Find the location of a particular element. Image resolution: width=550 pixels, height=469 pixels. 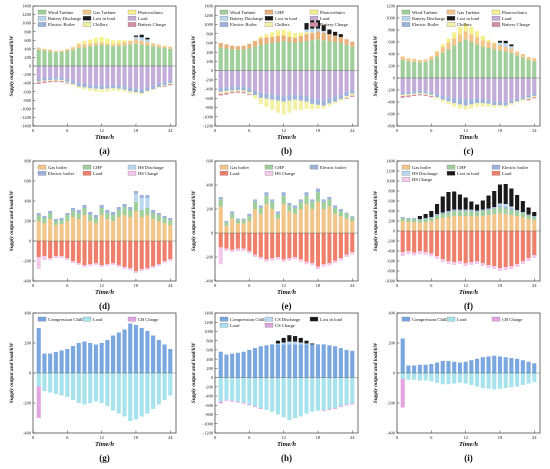

y-tick-label: 800 is located at coordinates (27, 161).